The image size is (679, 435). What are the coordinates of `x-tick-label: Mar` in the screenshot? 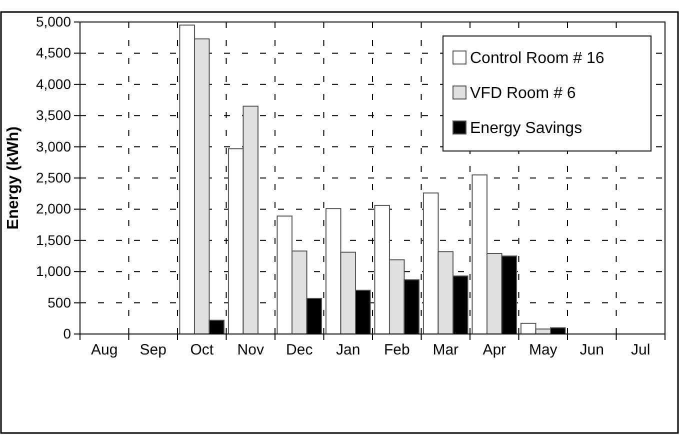 It's located at (445, 350).